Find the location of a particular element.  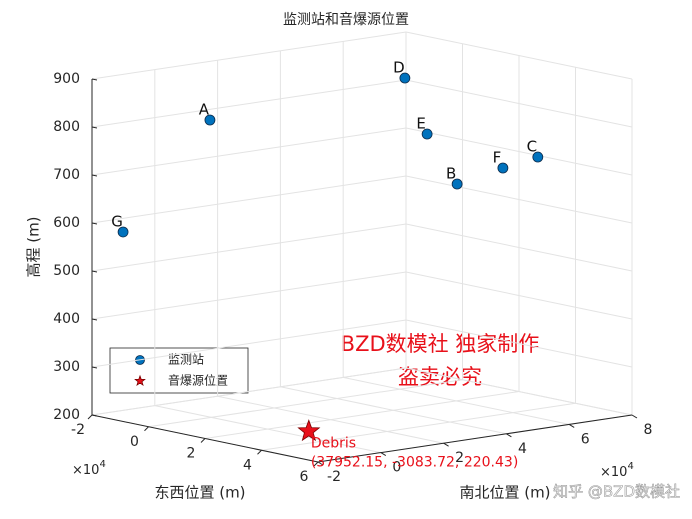

z-tick-label: 400 is located at coordinates (66, 319).